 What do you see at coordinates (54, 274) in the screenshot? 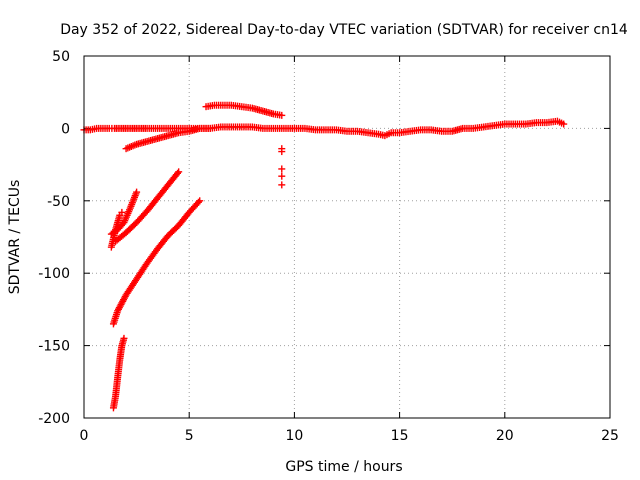
I see `y-tick-label: -100` at bounding box center [54, 274].